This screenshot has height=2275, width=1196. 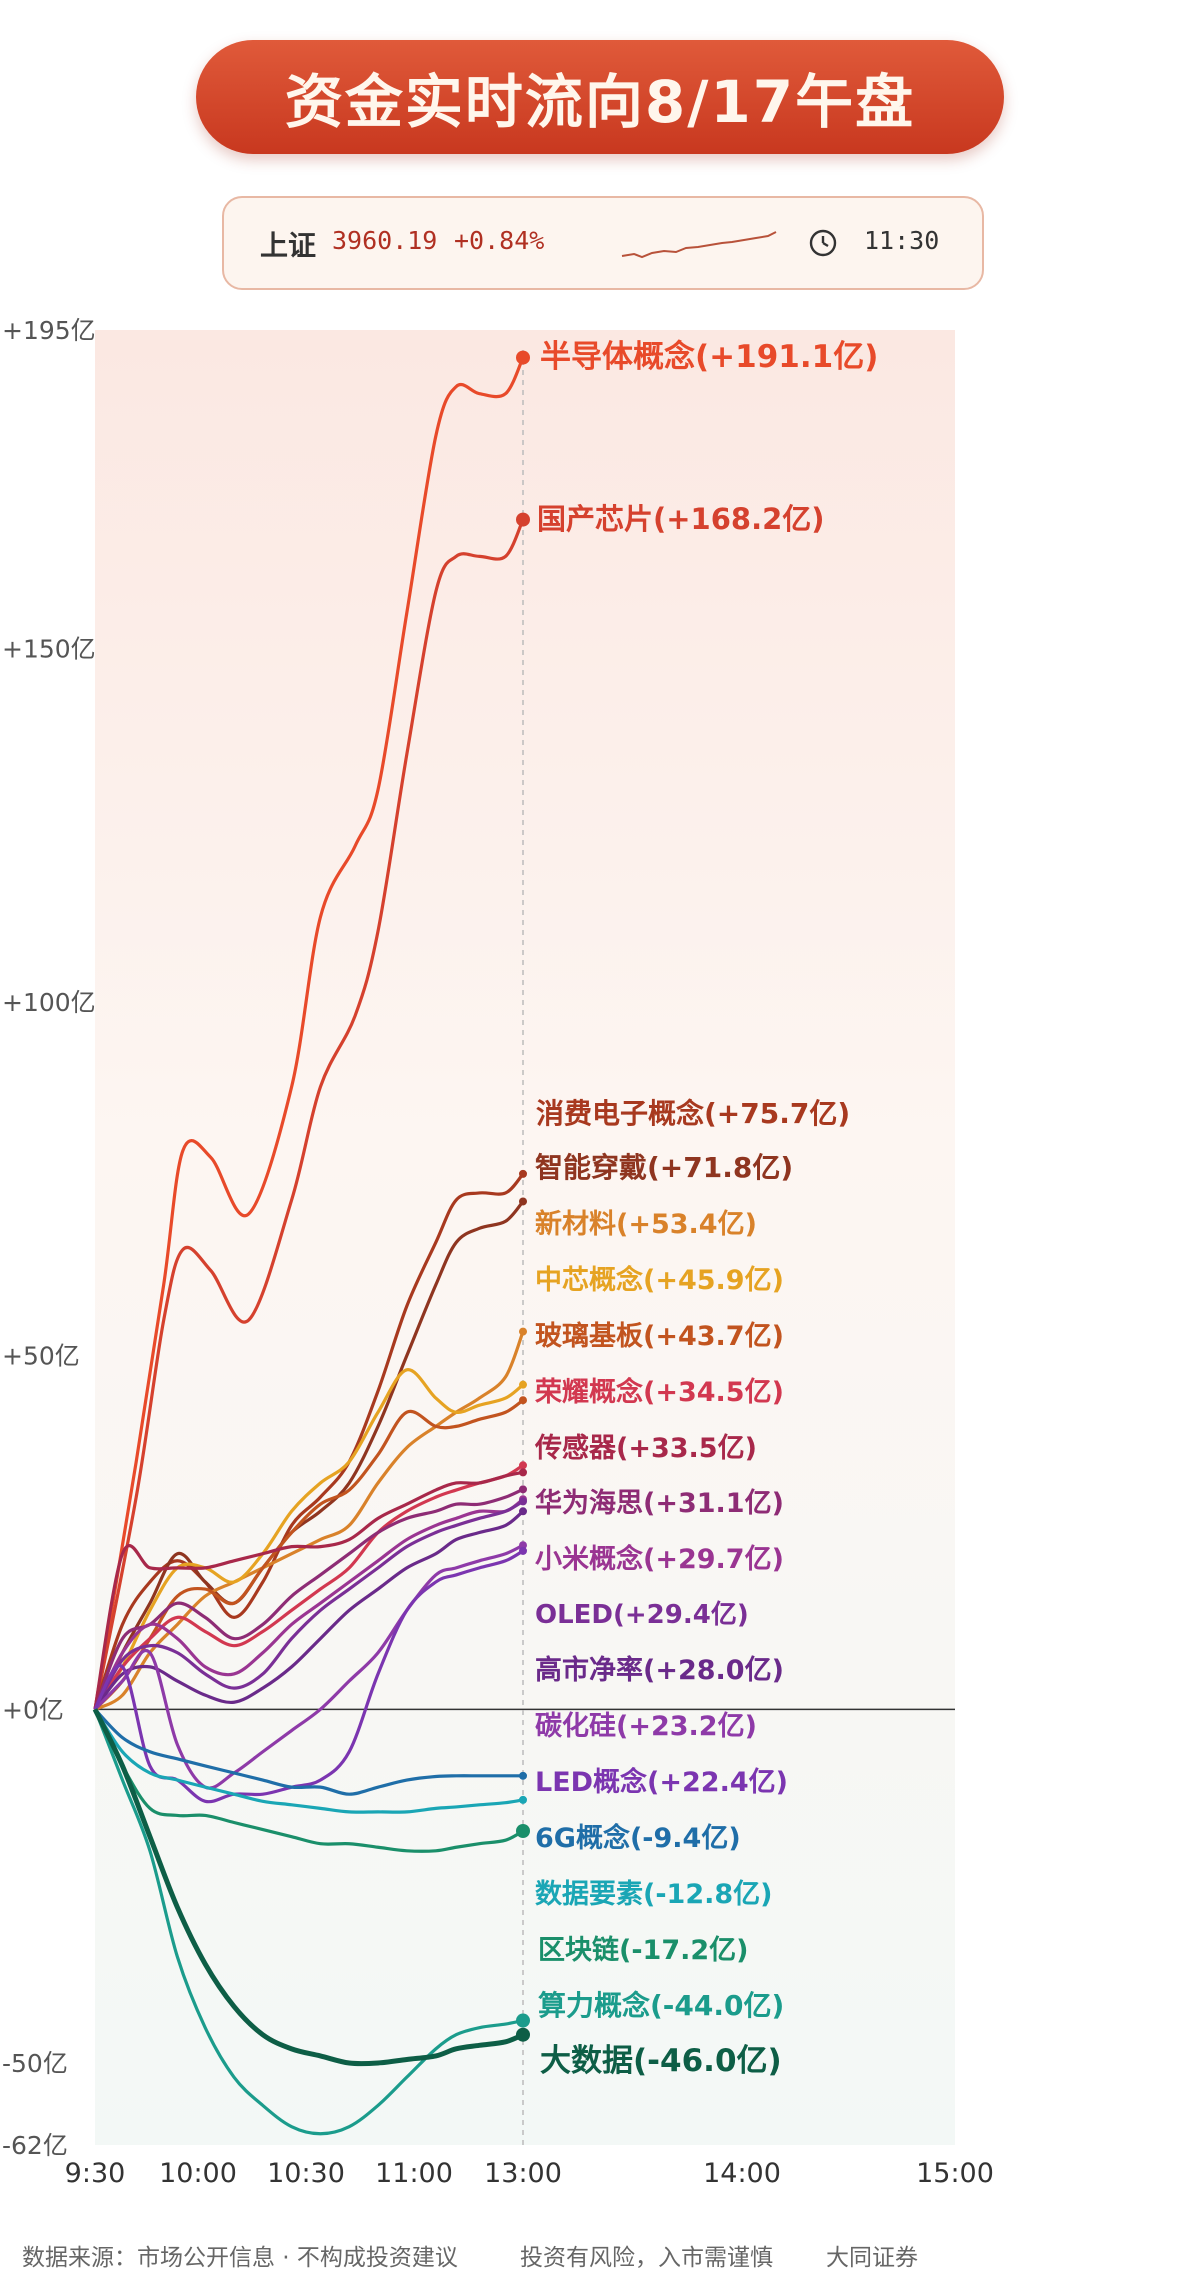 I want to click on series-line-碳化硅, so click(x=308, y=1666).